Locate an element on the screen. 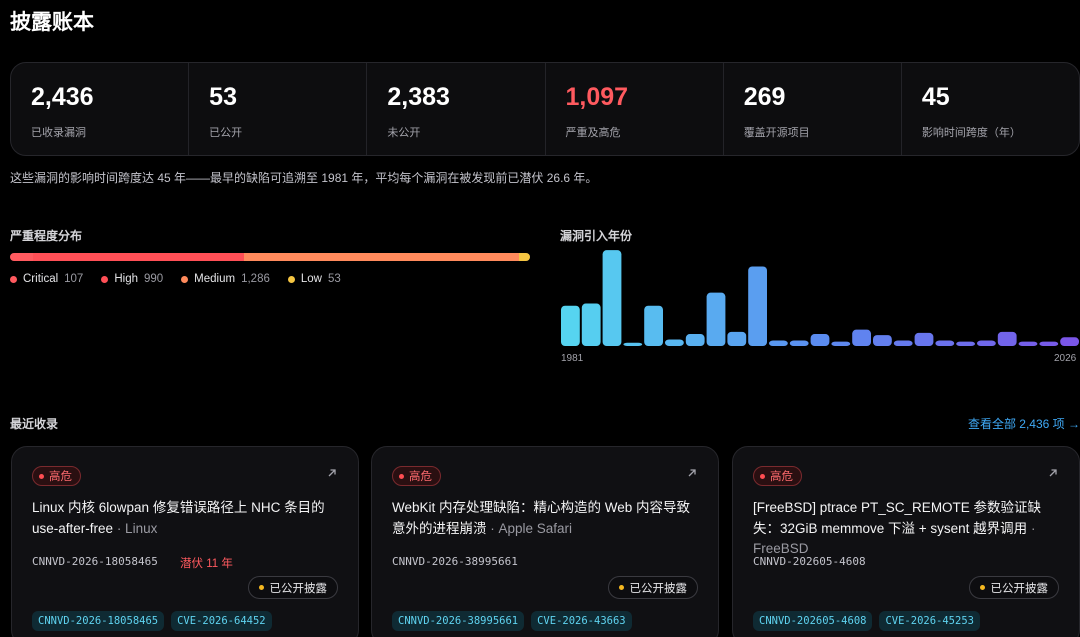  x-axis-start-label: 1981 is located at coordinates (572, 358).